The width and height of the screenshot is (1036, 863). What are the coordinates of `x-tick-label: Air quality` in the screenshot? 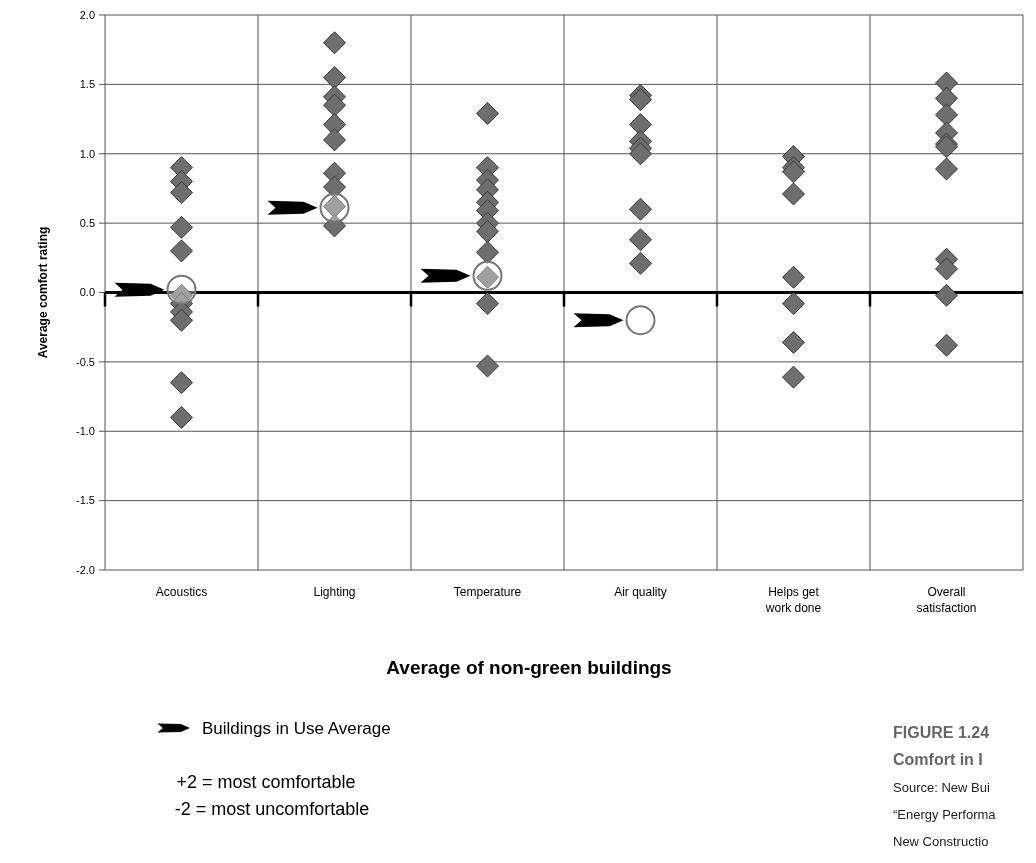 It's located at (640, 592).